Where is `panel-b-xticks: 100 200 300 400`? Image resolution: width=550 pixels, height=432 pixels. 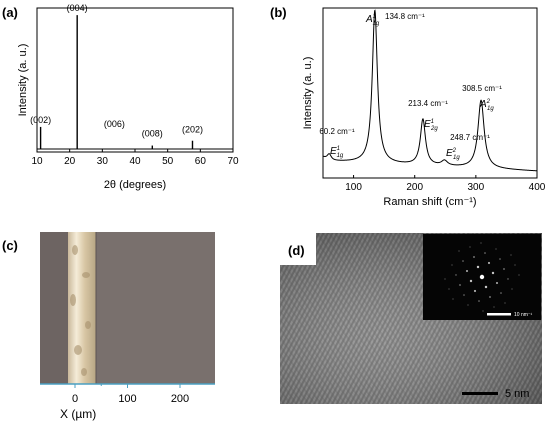
panel-b-xticks: 100 200 300 400 is located at coordinates (445, 184).